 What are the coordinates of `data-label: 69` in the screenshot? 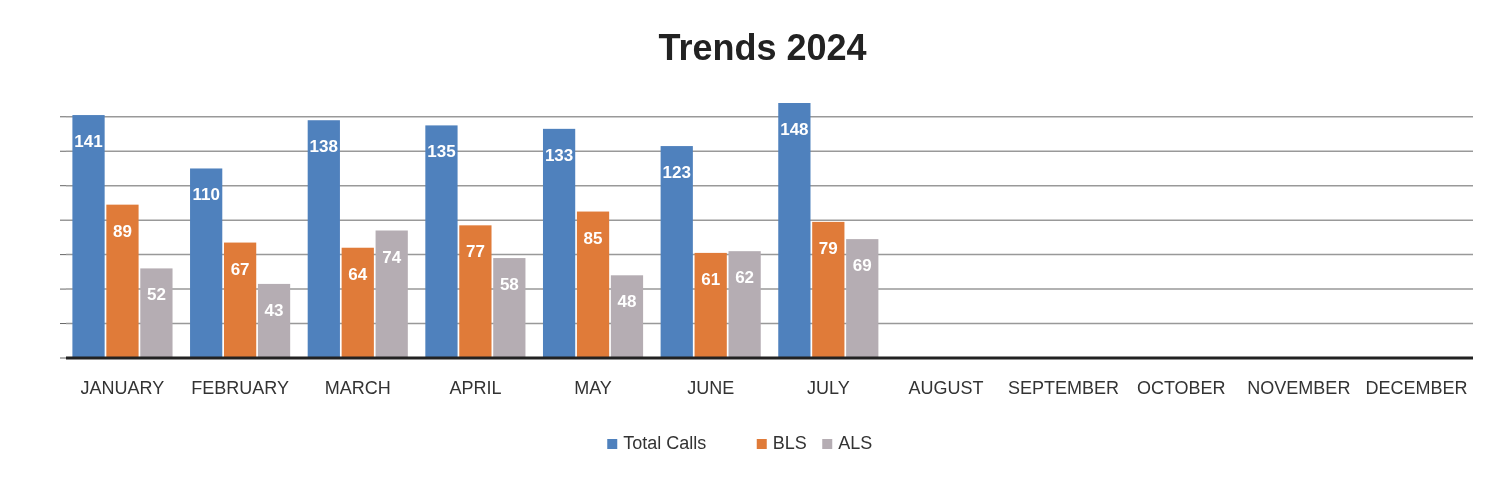 It's located at (862, 266).